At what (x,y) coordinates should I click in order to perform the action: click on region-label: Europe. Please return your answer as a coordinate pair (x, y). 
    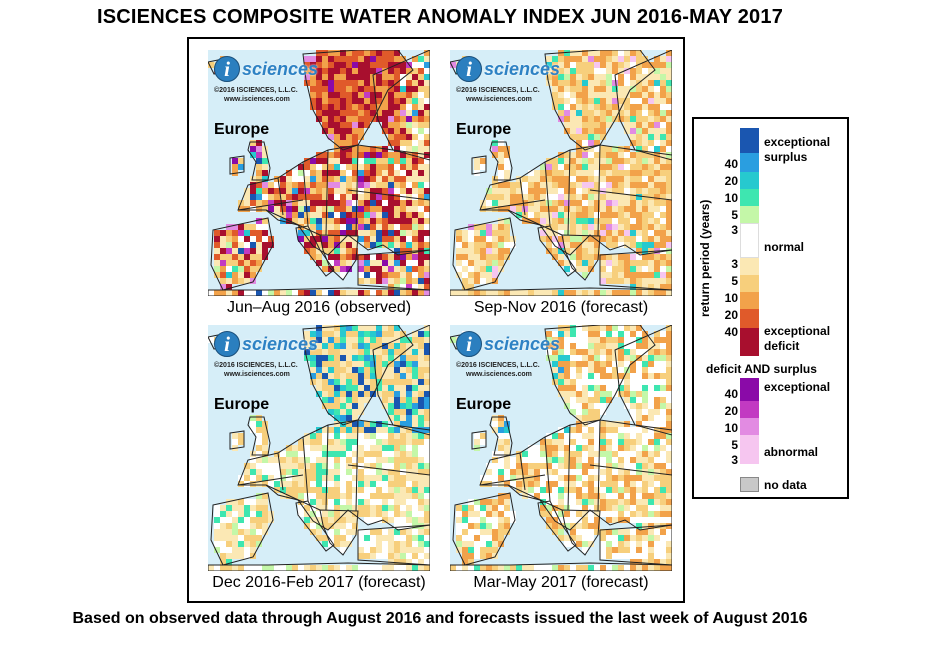
    Looking at the image, I should click on (242, 404).